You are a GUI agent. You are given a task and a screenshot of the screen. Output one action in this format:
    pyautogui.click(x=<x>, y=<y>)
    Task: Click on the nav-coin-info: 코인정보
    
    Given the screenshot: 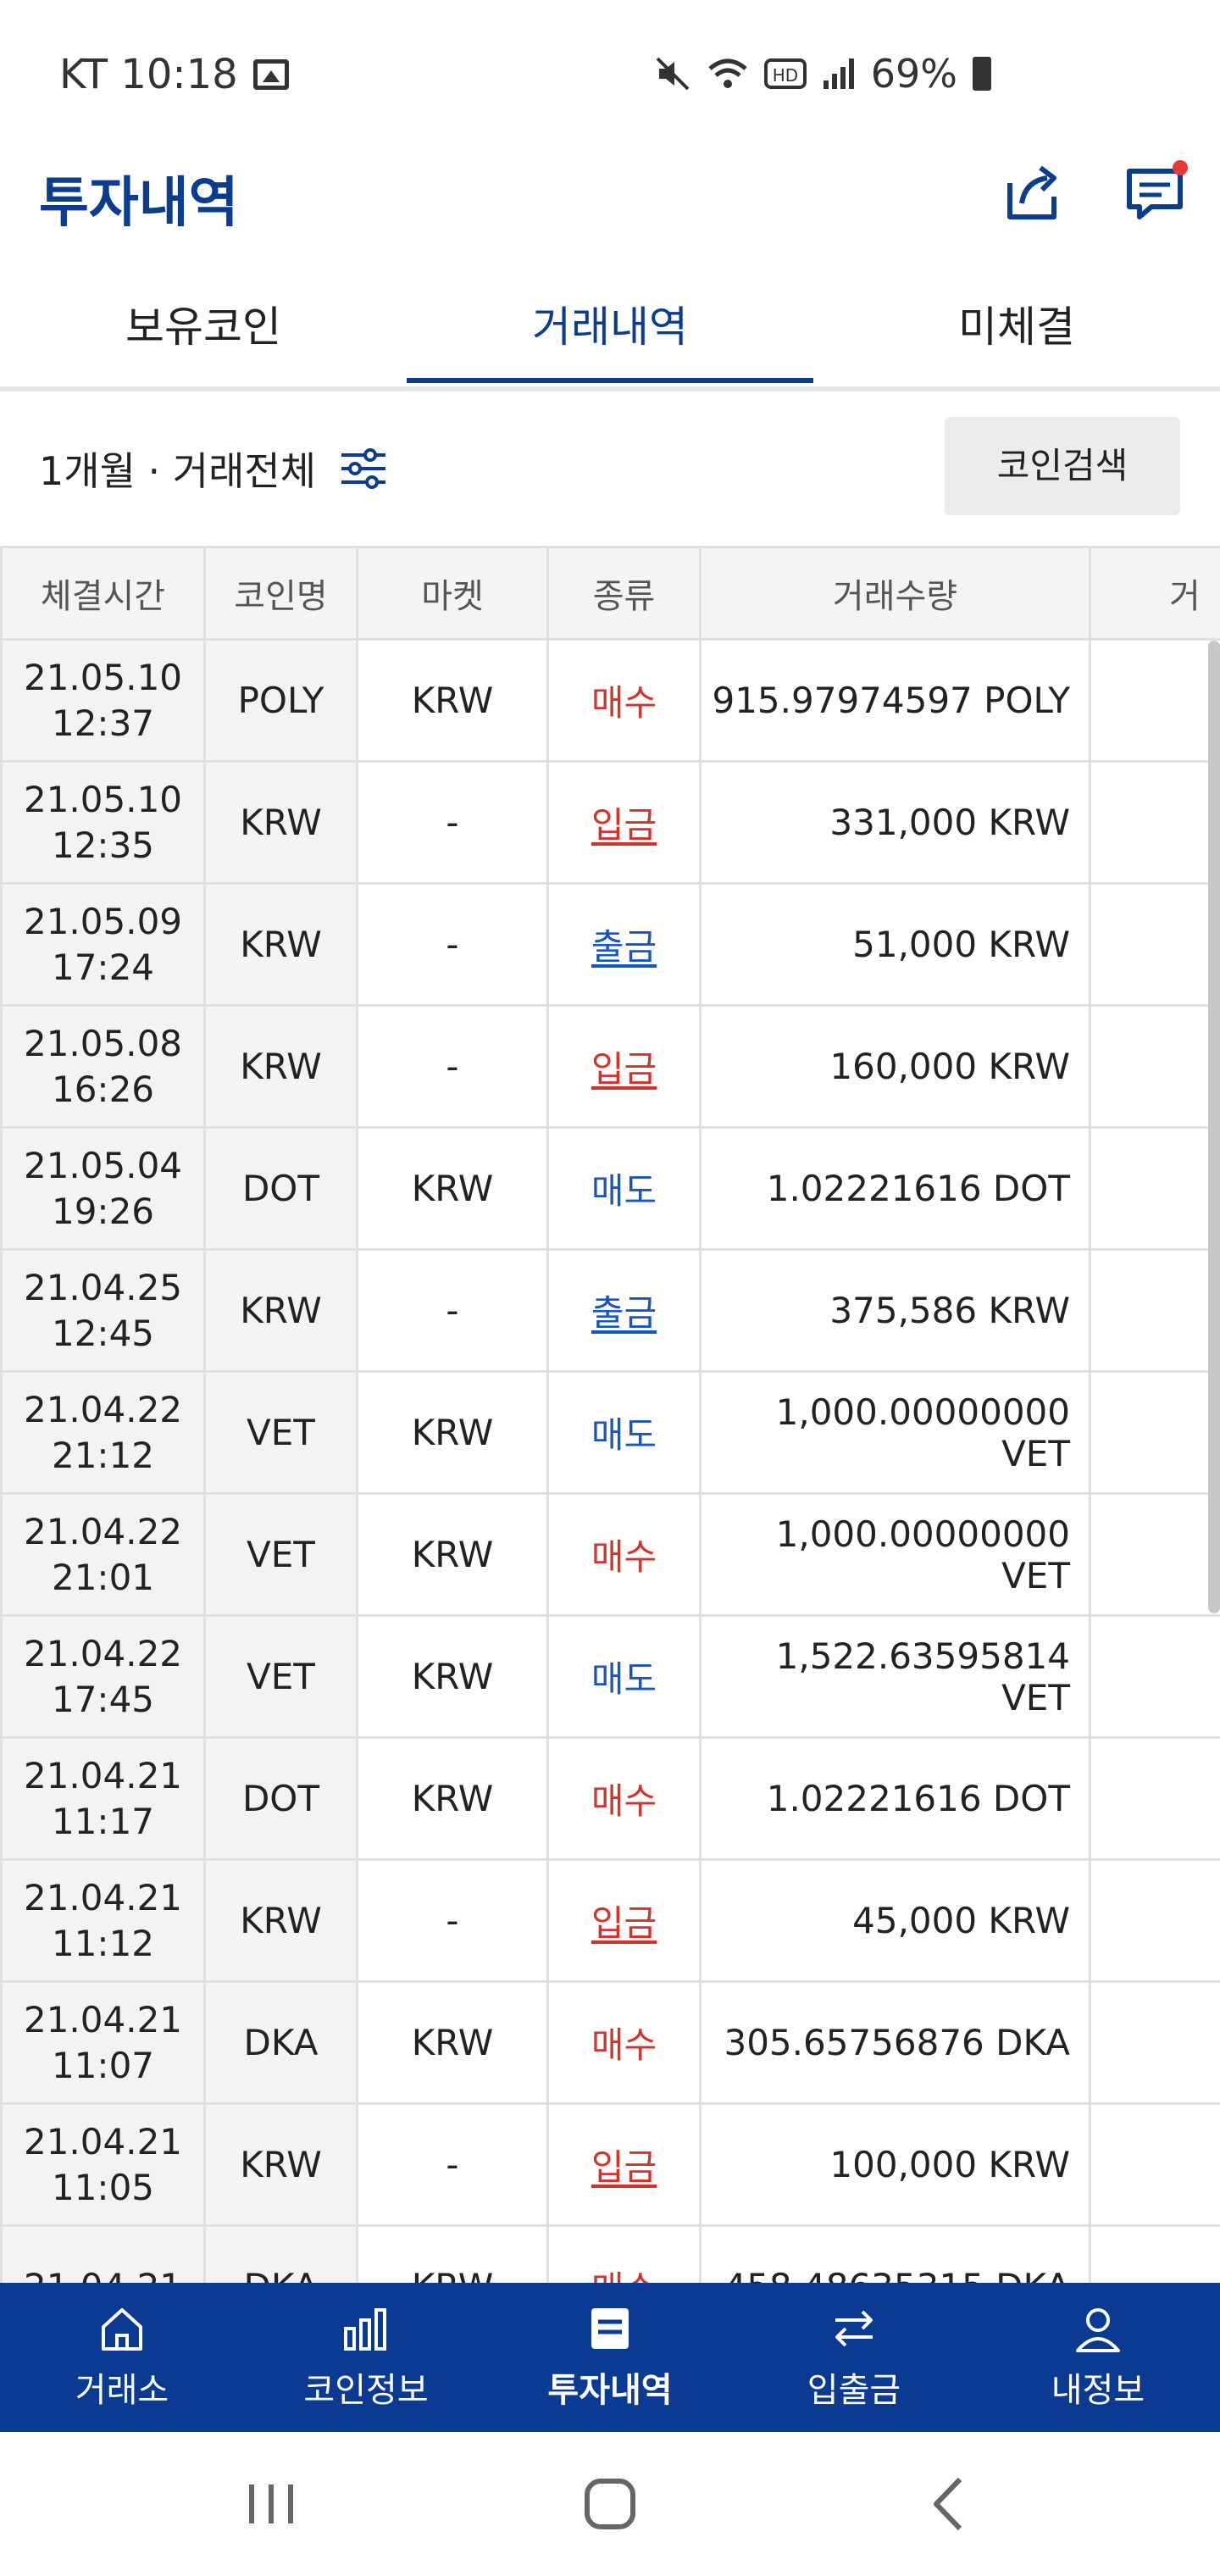 What is the action you would take?
    pyautogui.click(x=366, y=2357)
    